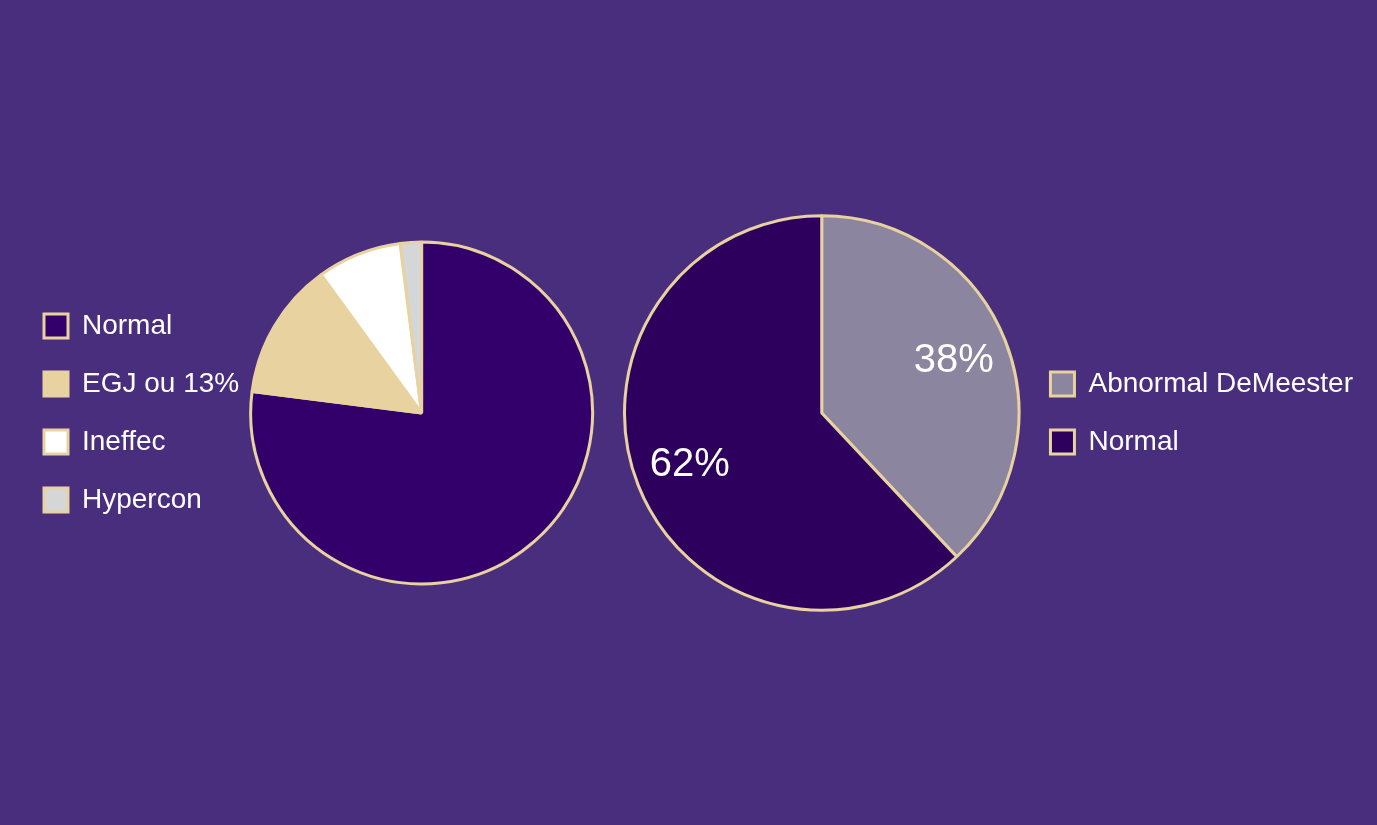  What do you see at coordinates (142, 498) in the screenshot?
I see `legend-label: Hypercon` at bounding box center [142, 498].